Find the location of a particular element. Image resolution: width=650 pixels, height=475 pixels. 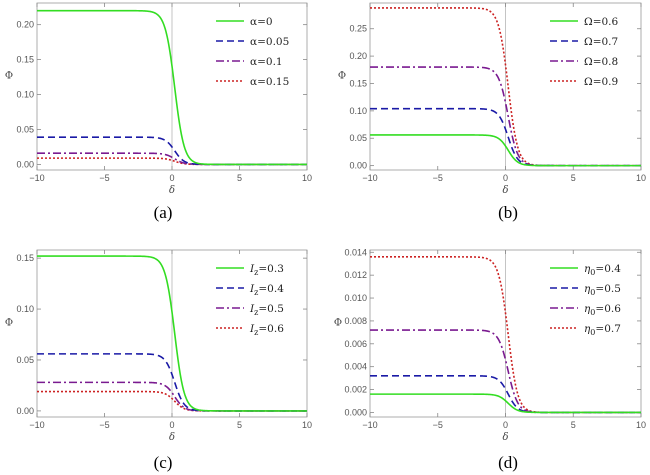

legend-entry-label: α=0.15 is located at coordinates (269, 82).